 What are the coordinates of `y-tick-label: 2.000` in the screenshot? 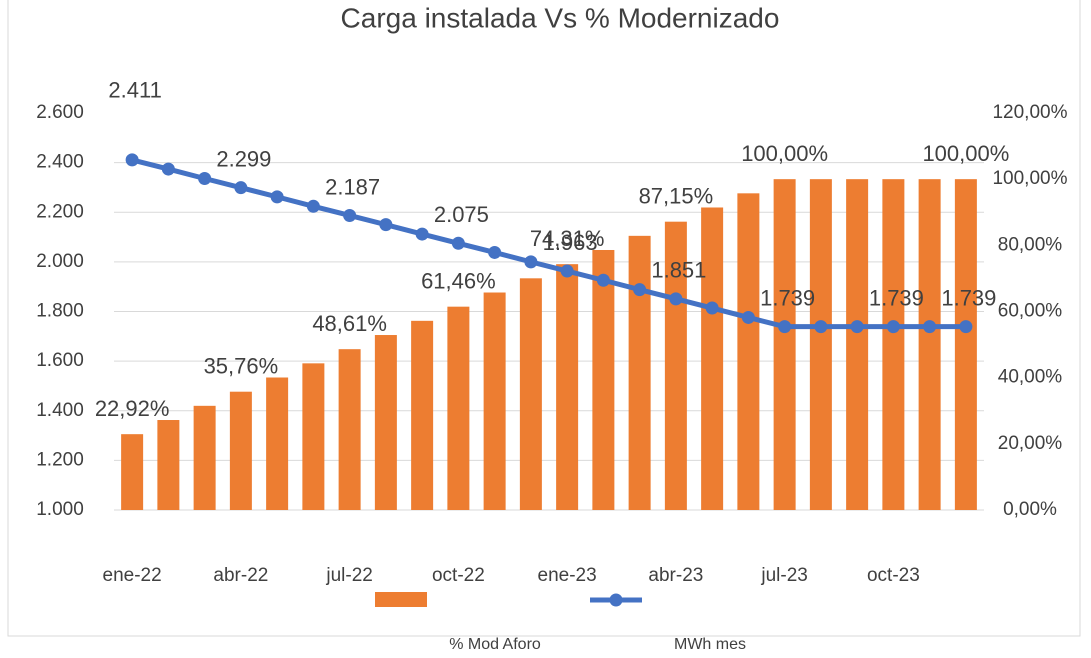 It's located at (60, 261).